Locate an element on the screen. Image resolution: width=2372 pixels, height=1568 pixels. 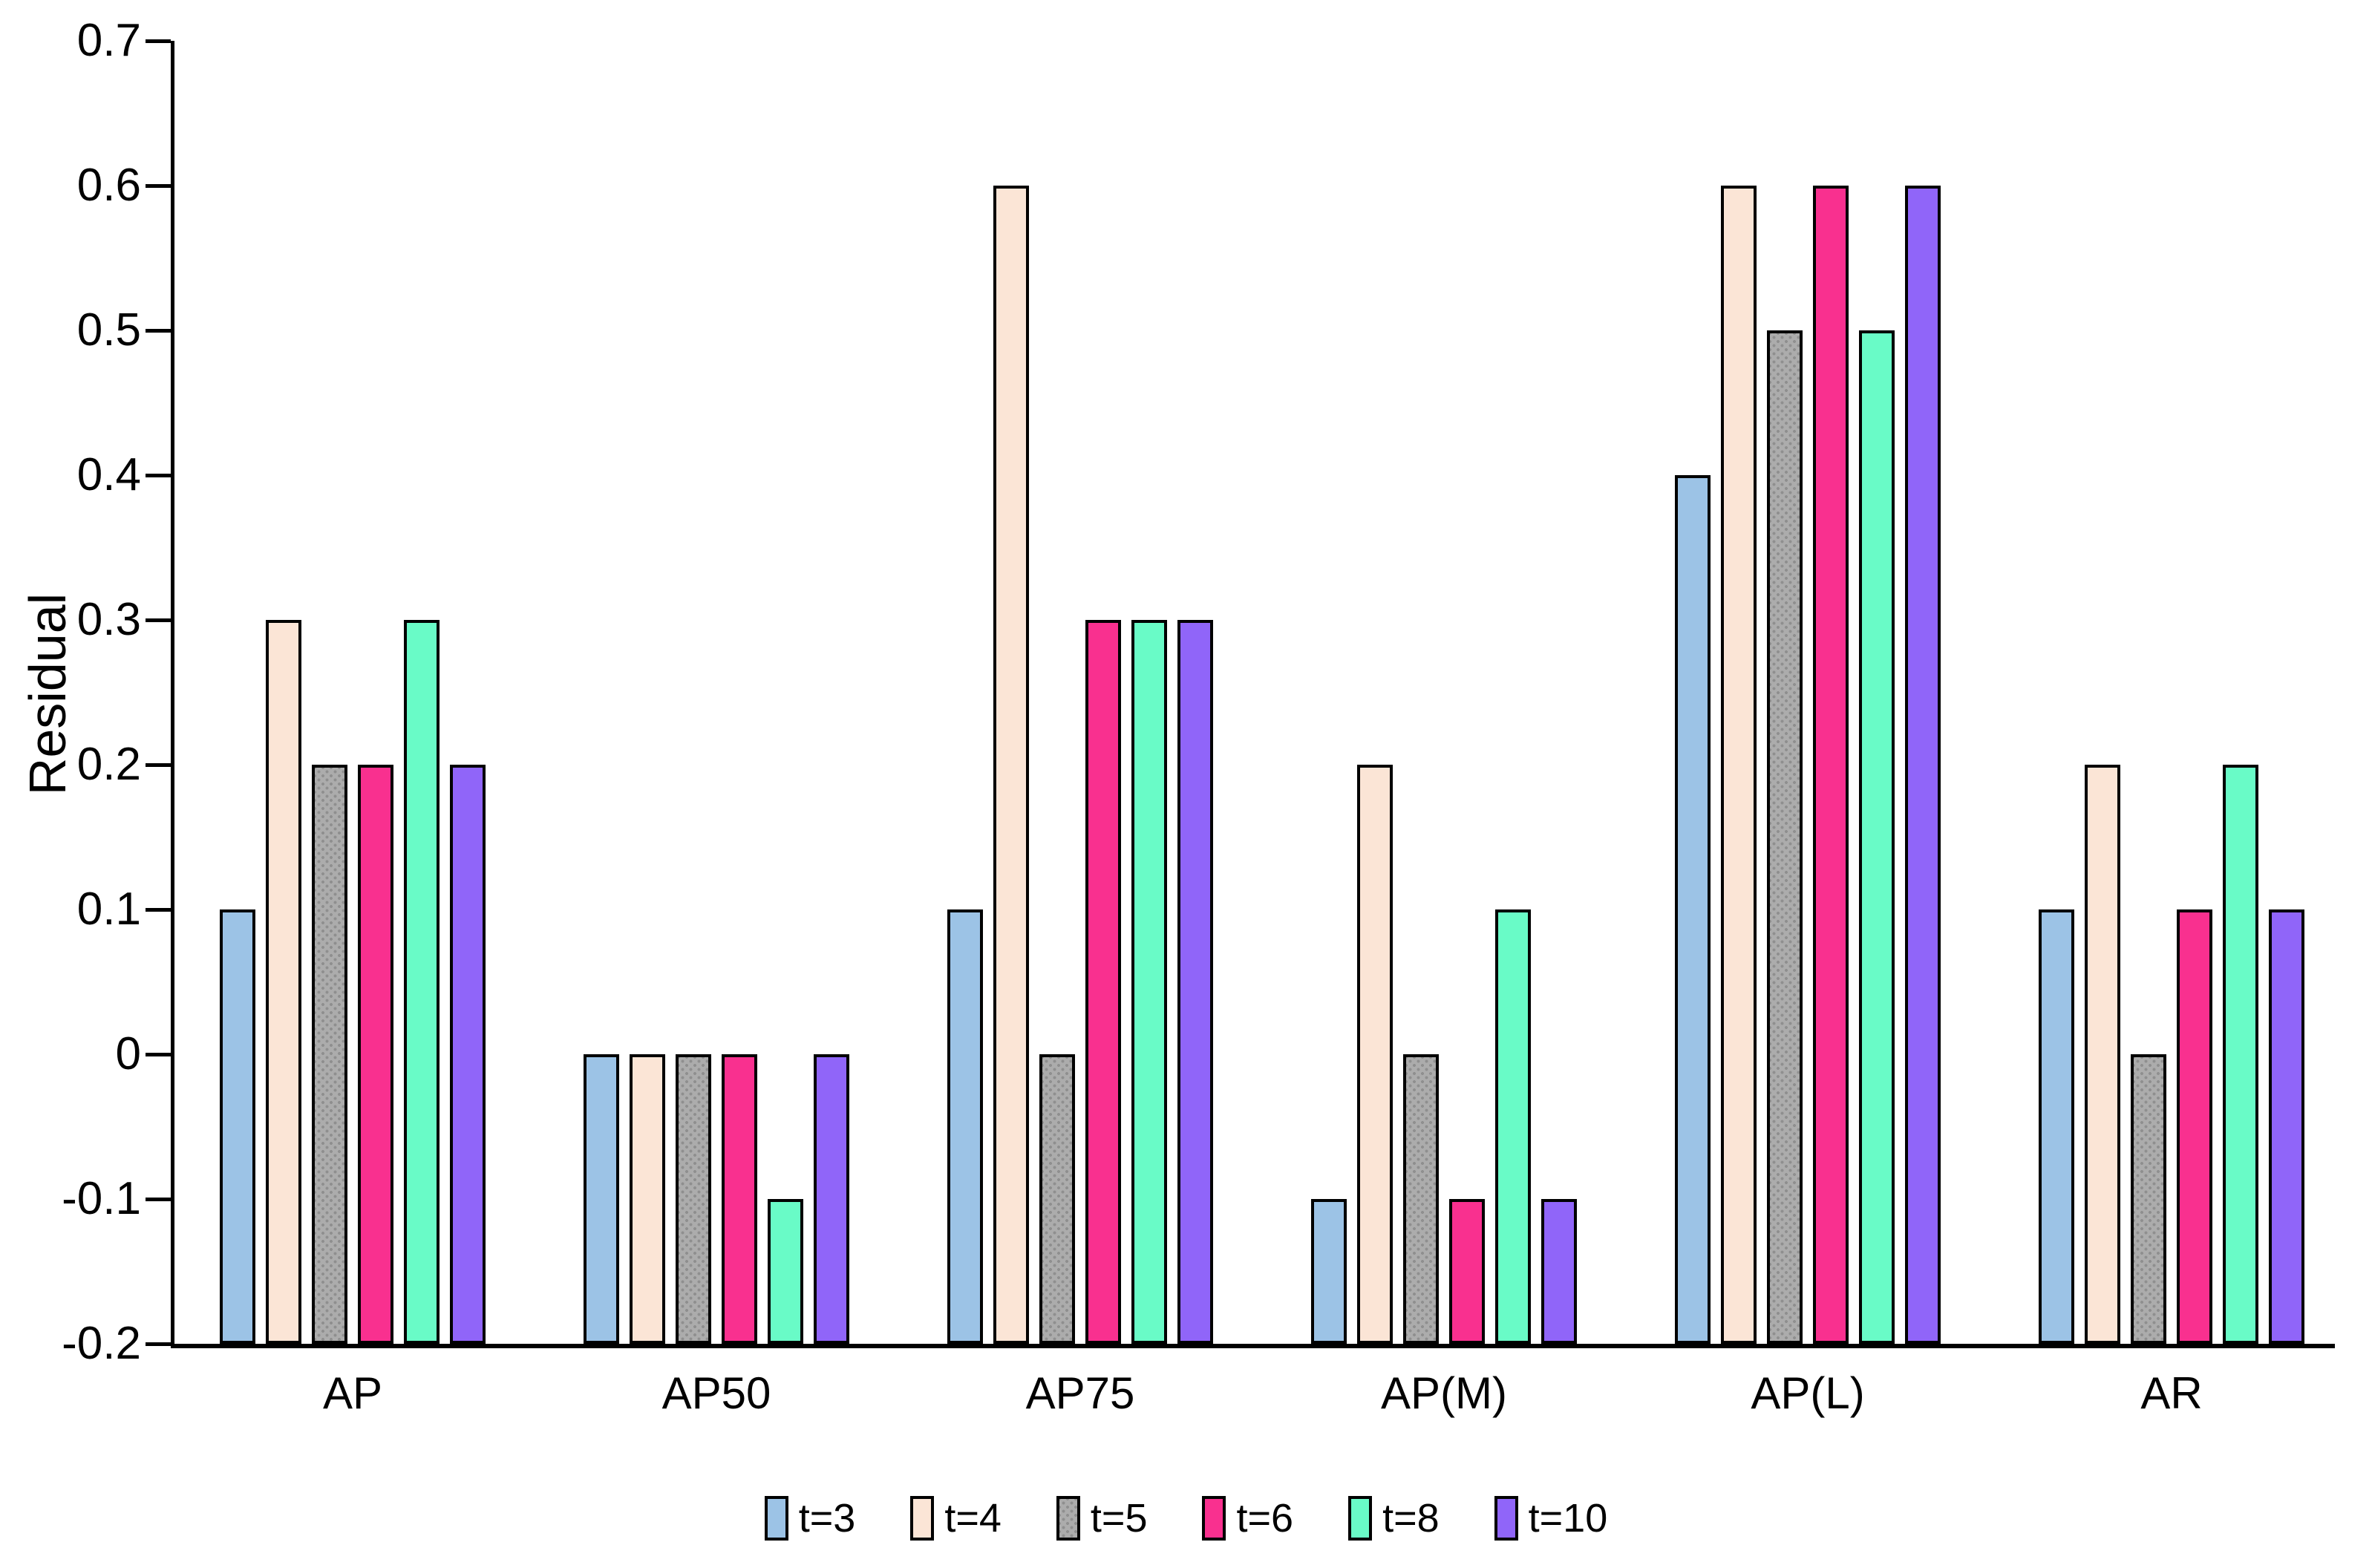
y-tick-label-0-2: 0.2 is located at coordinates (109, 764).